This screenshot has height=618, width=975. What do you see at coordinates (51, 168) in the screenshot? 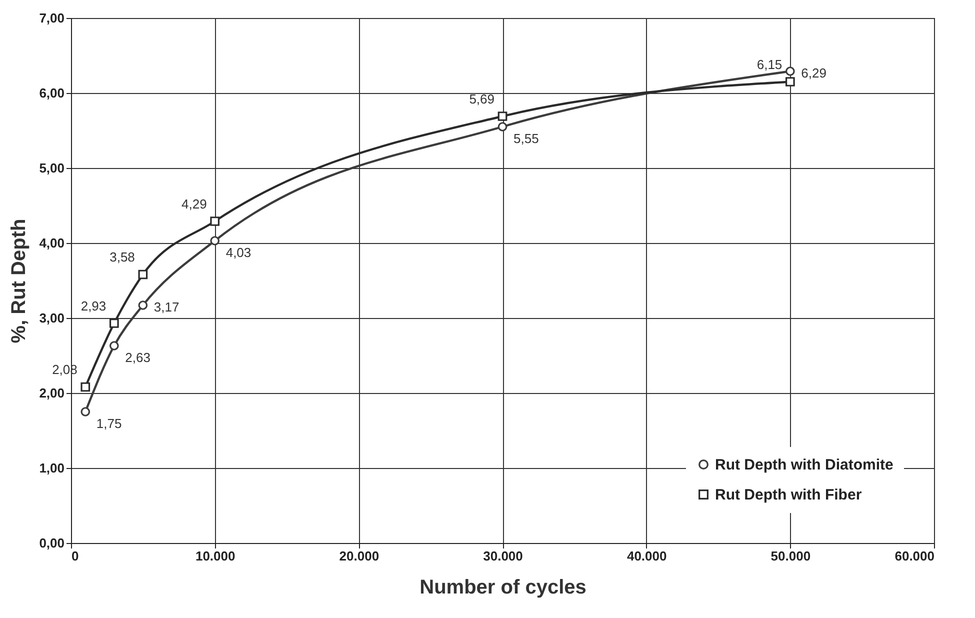
I see `y-tick-label: 5,00` at bounding box center [51, 168].